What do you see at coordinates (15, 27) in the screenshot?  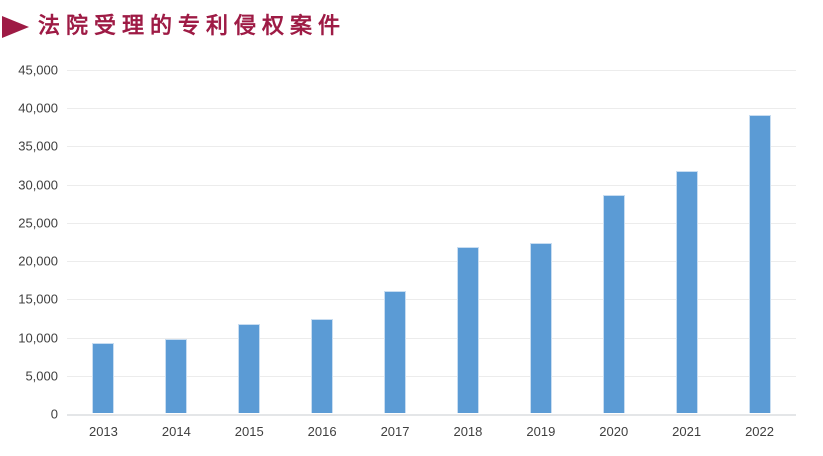 I see `right-triangle-icon` at bounding box center [15, 27].